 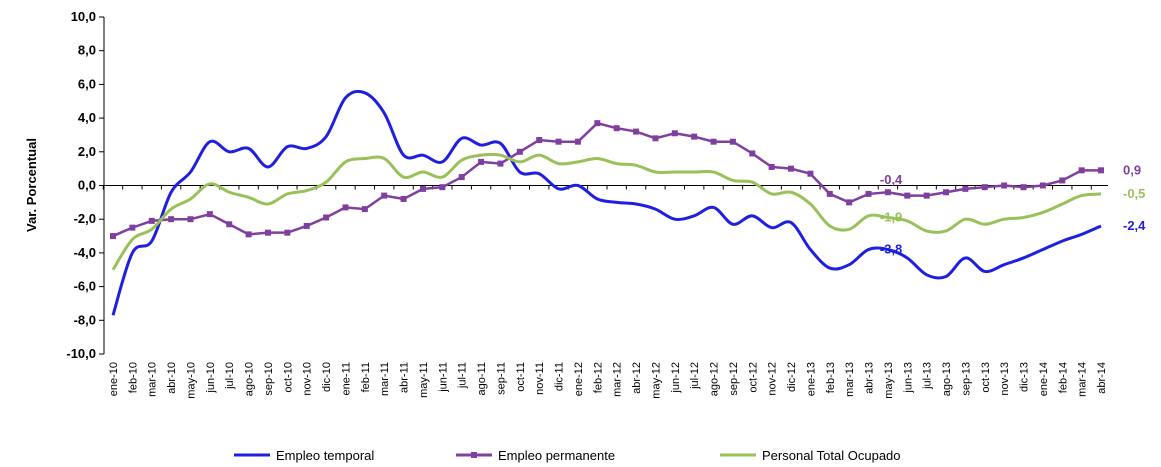 What do you see at coordinates (676, 378) in the screenshot?
I see `x-tick-label: jun-12` at bounding box center [676, 378].